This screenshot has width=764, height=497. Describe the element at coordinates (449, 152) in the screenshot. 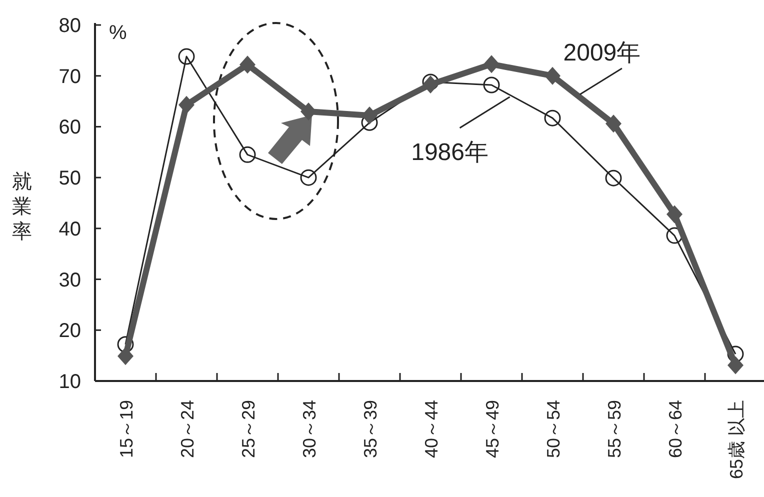

I see `legend-label: 1986年` at that location.